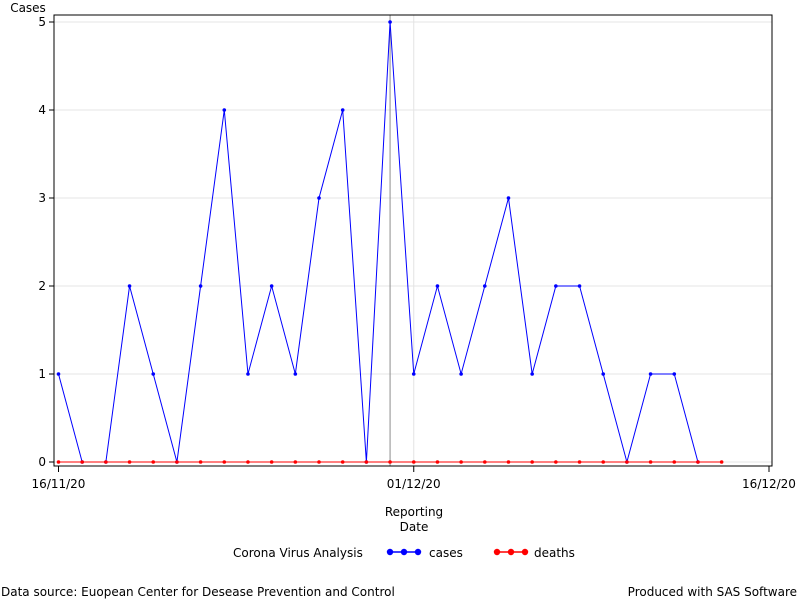 Image resolution: width=800 pixels, height=600 pixels. Describe the element at coordinates (42, 462) in the screenshot. I see `y-tick-label: 0` at that location.